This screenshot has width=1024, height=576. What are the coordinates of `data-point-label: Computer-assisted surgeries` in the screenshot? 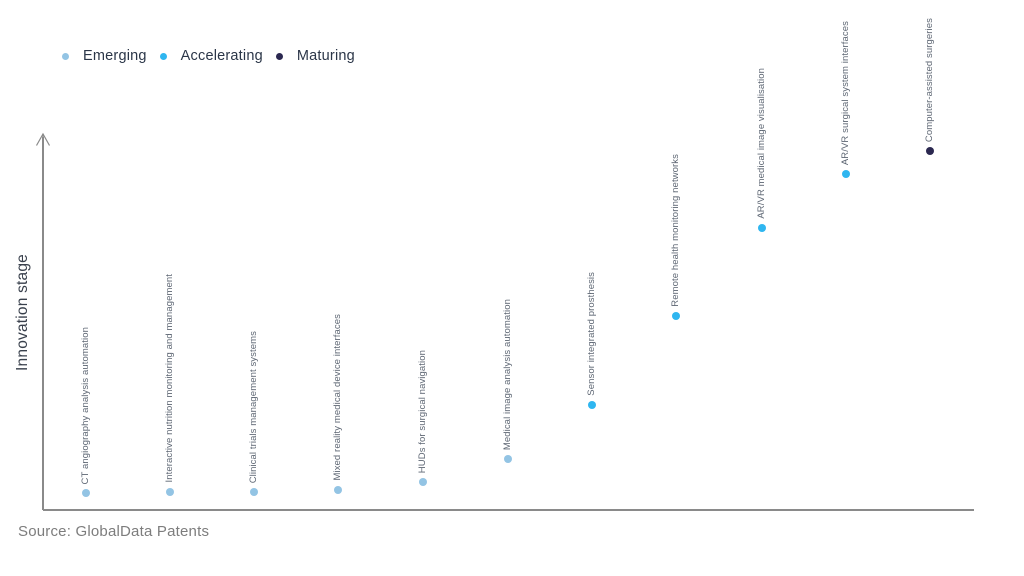 It's located at (929, 79).